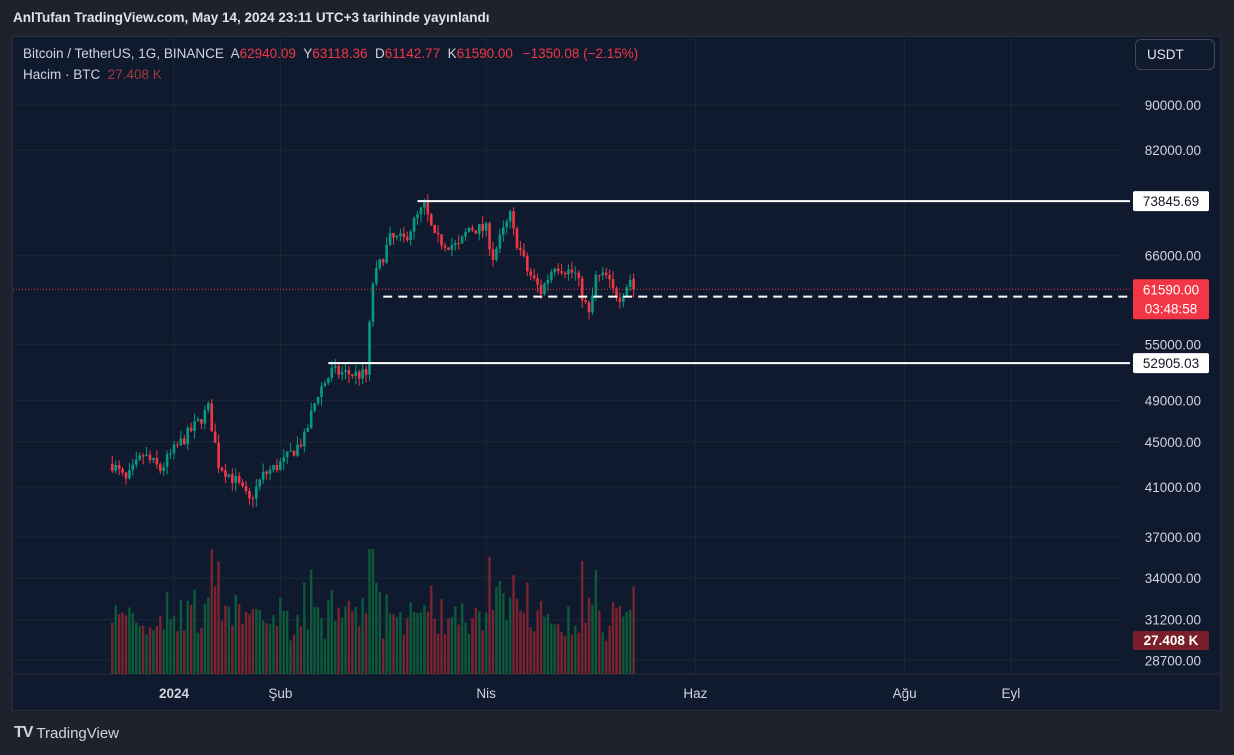 This screenshot has height=755, width=1234. What do you see at coordinates (66, 733) in the screenshot?
I see `footer-brand: TV TradingView` at bounding box center [66, 733].